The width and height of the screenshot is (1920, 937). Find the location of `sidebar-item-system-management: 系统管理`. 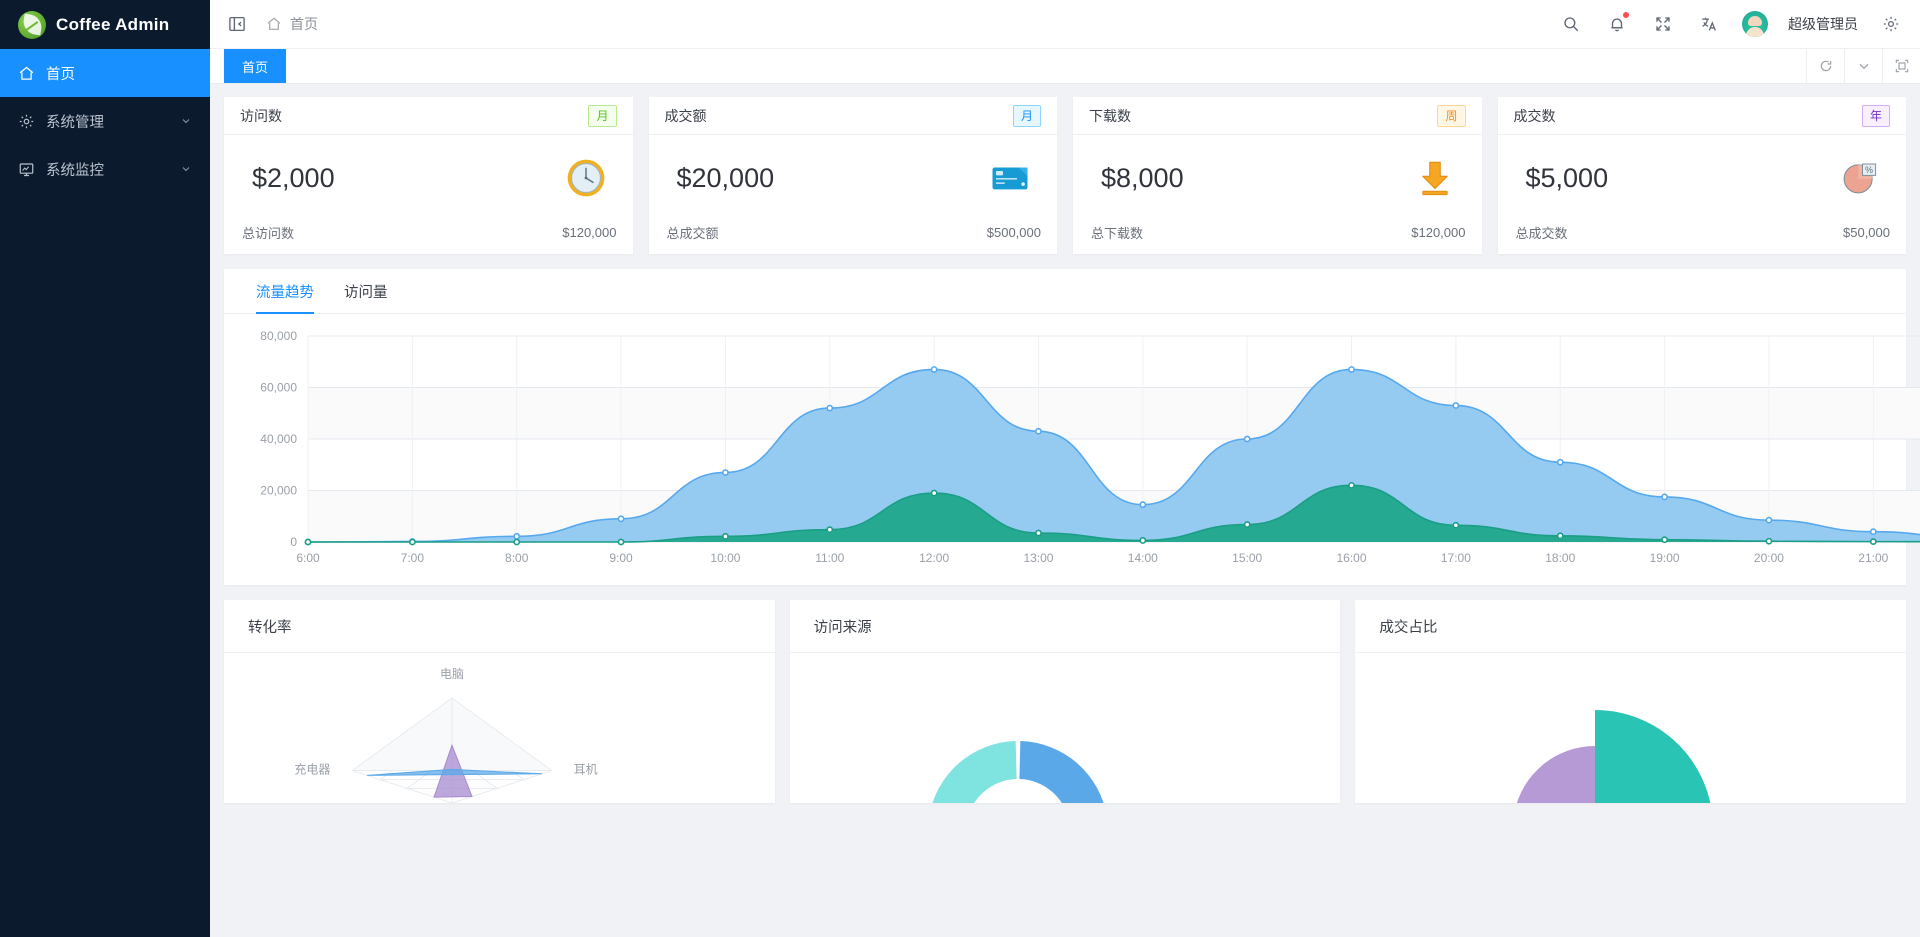

sidebar-item-system-management: 系统管理 is located at coordinates (105, 121).